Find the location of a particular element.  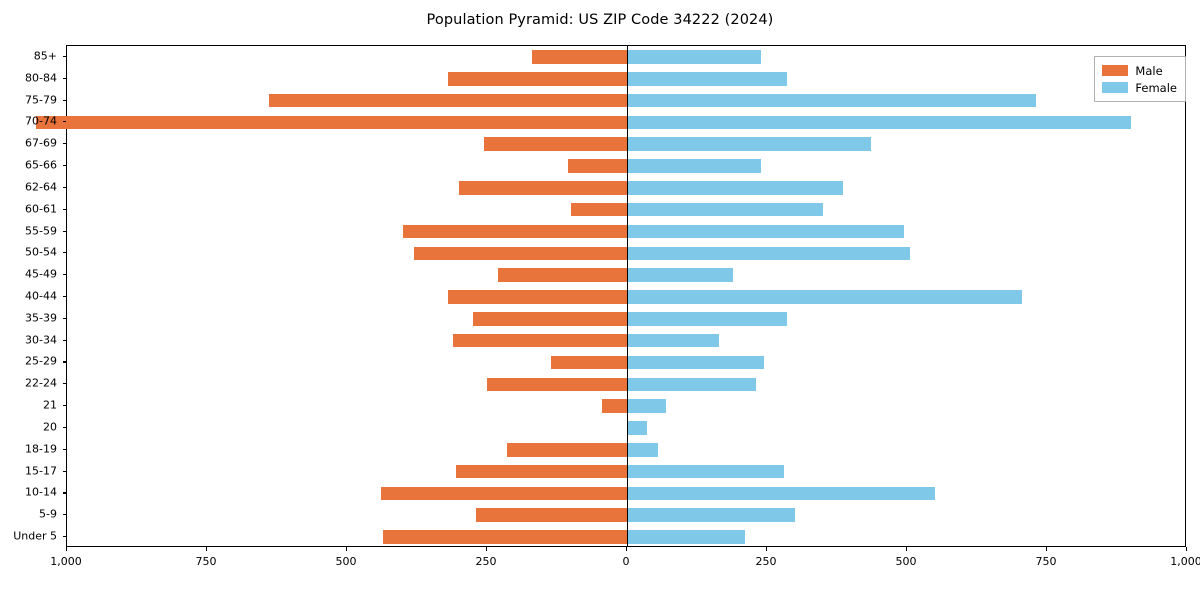

legend-entry-female: Female is located at coordinates (1139, 87).